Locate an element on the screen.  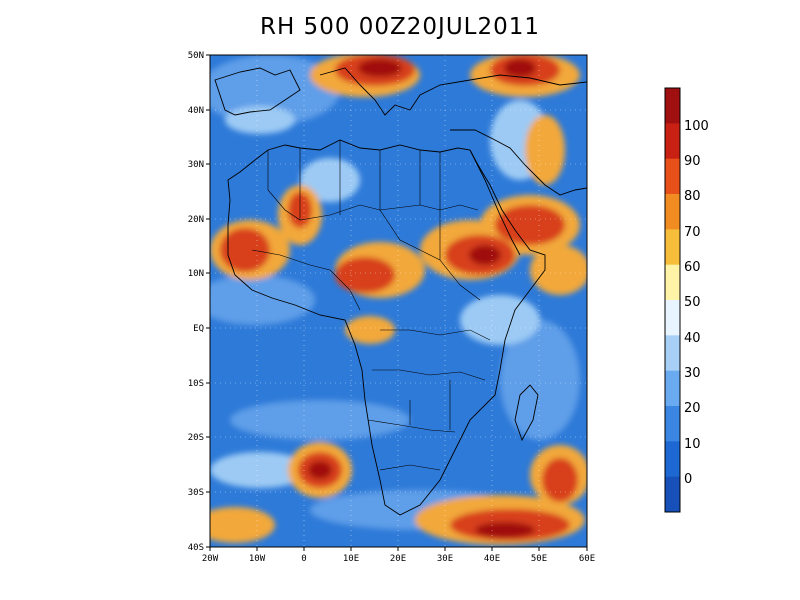
lon-tick-label: 60E is located at coordinates (587, 559).